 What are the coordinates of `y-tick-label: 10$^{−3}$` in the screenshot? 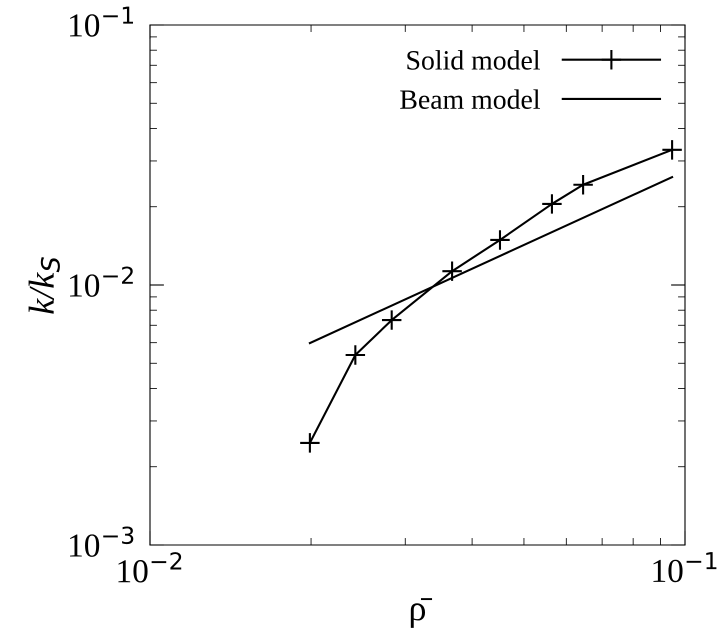 It's located at (102, 541).